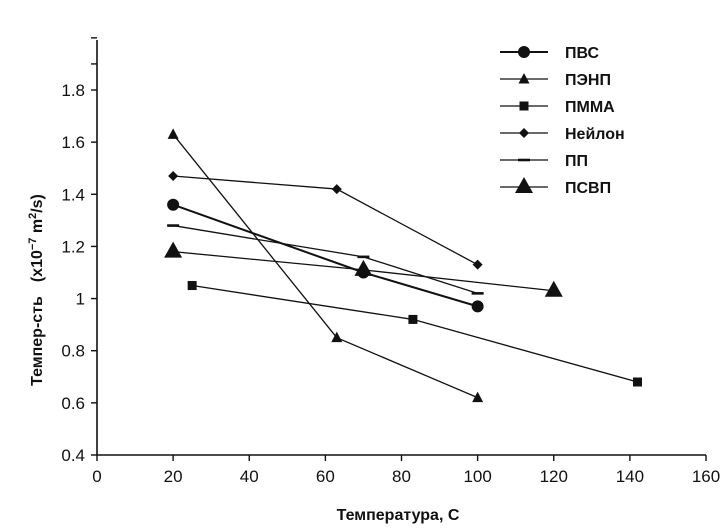  I want to click on legend-label: Нейлон, so click(595, 134).